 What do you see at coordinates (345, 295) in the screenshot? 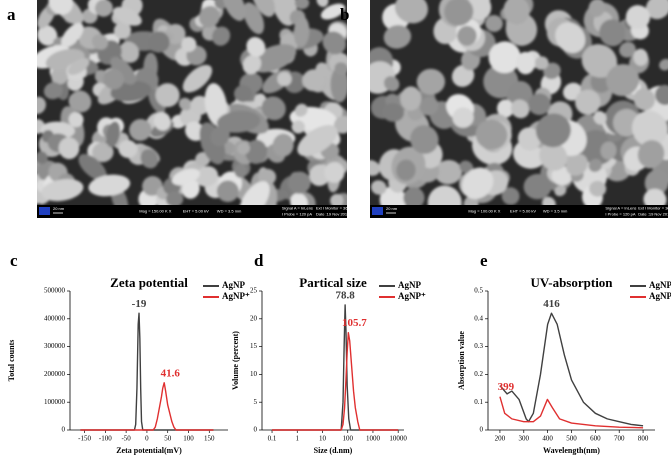
I see `peak-label: 78.8` at bounding box center [345, 295].